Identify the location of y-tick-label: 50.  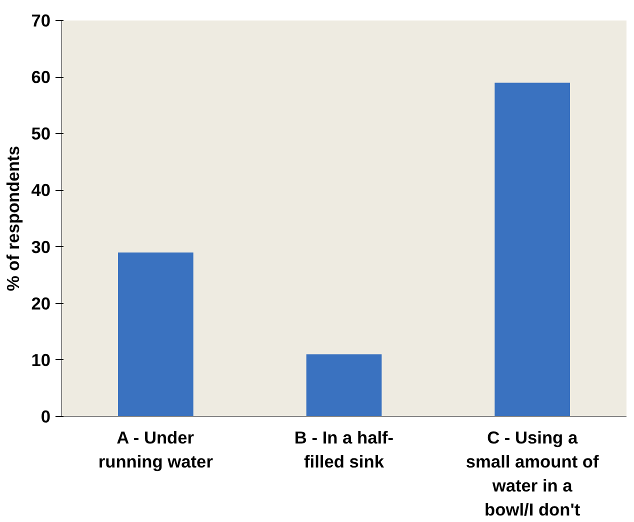
(41, 134).